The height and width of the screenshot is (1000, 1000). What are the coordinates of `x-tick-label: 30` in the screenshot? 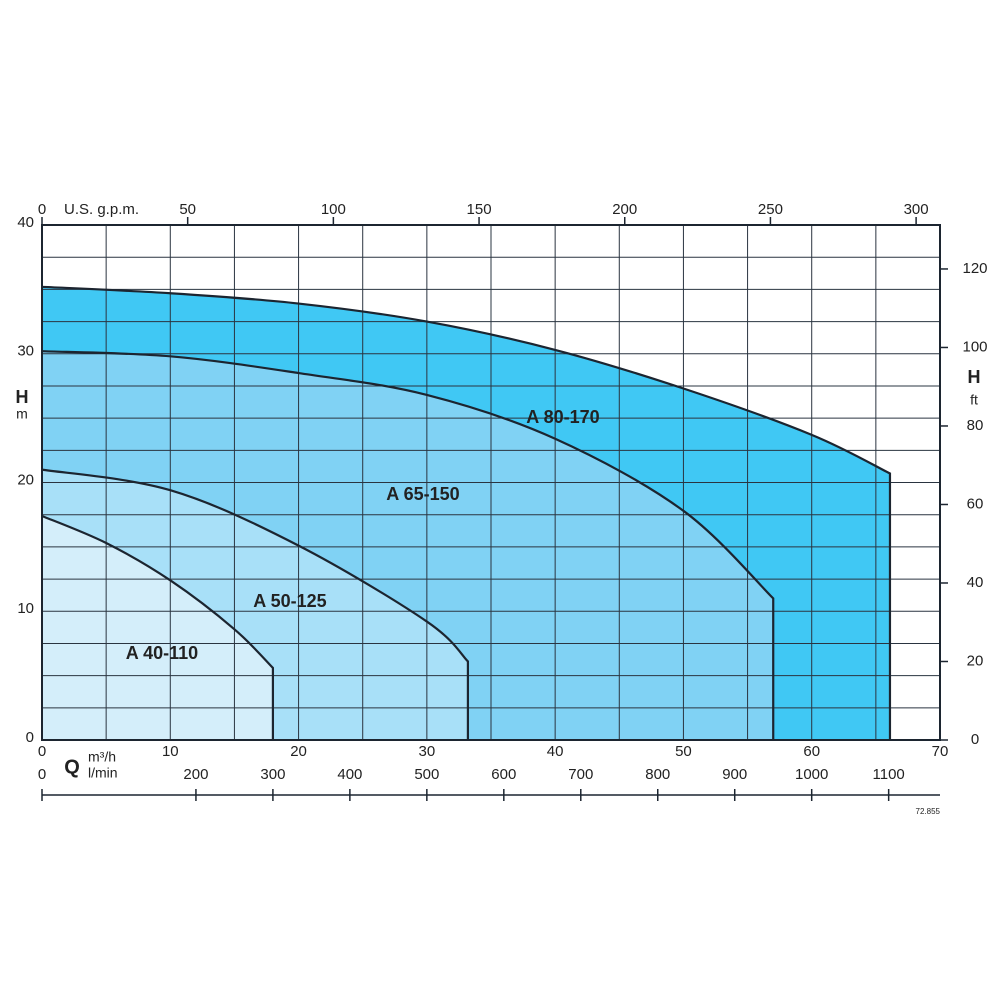 It's located at (427, 751).